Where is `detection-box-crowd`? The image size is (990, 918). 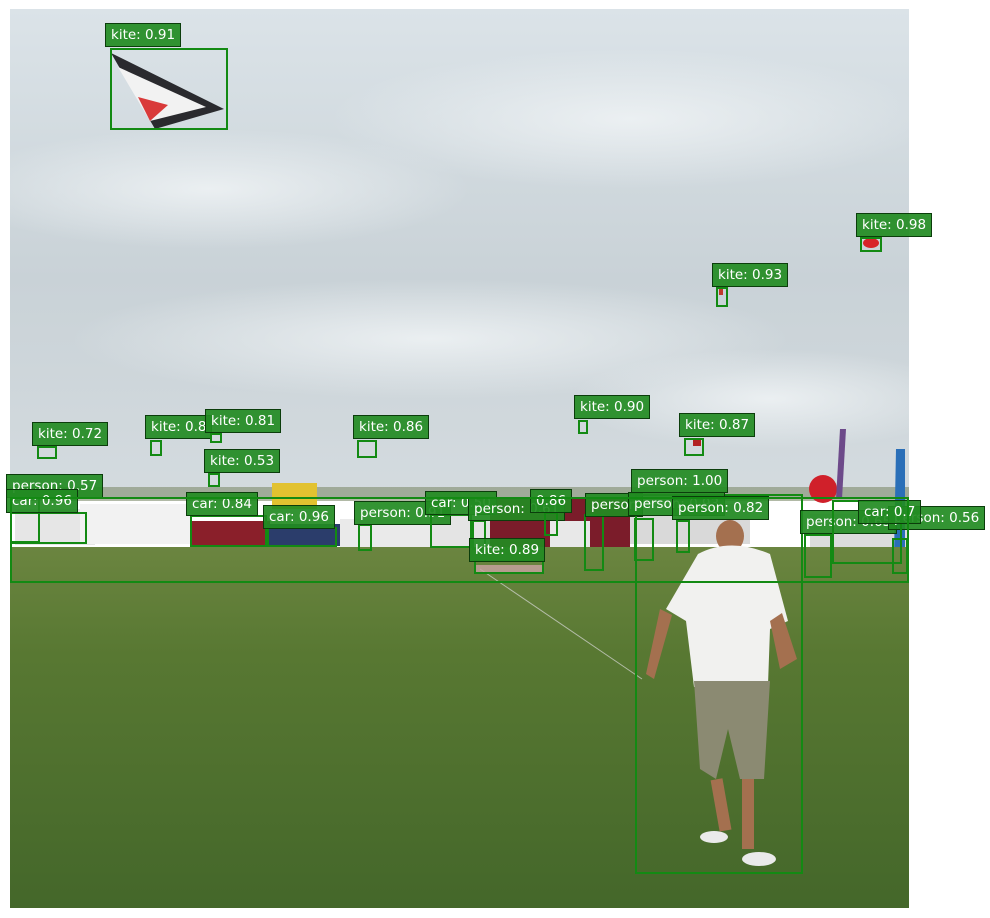
detection-box-crowd is located at coordinates (459, 540).